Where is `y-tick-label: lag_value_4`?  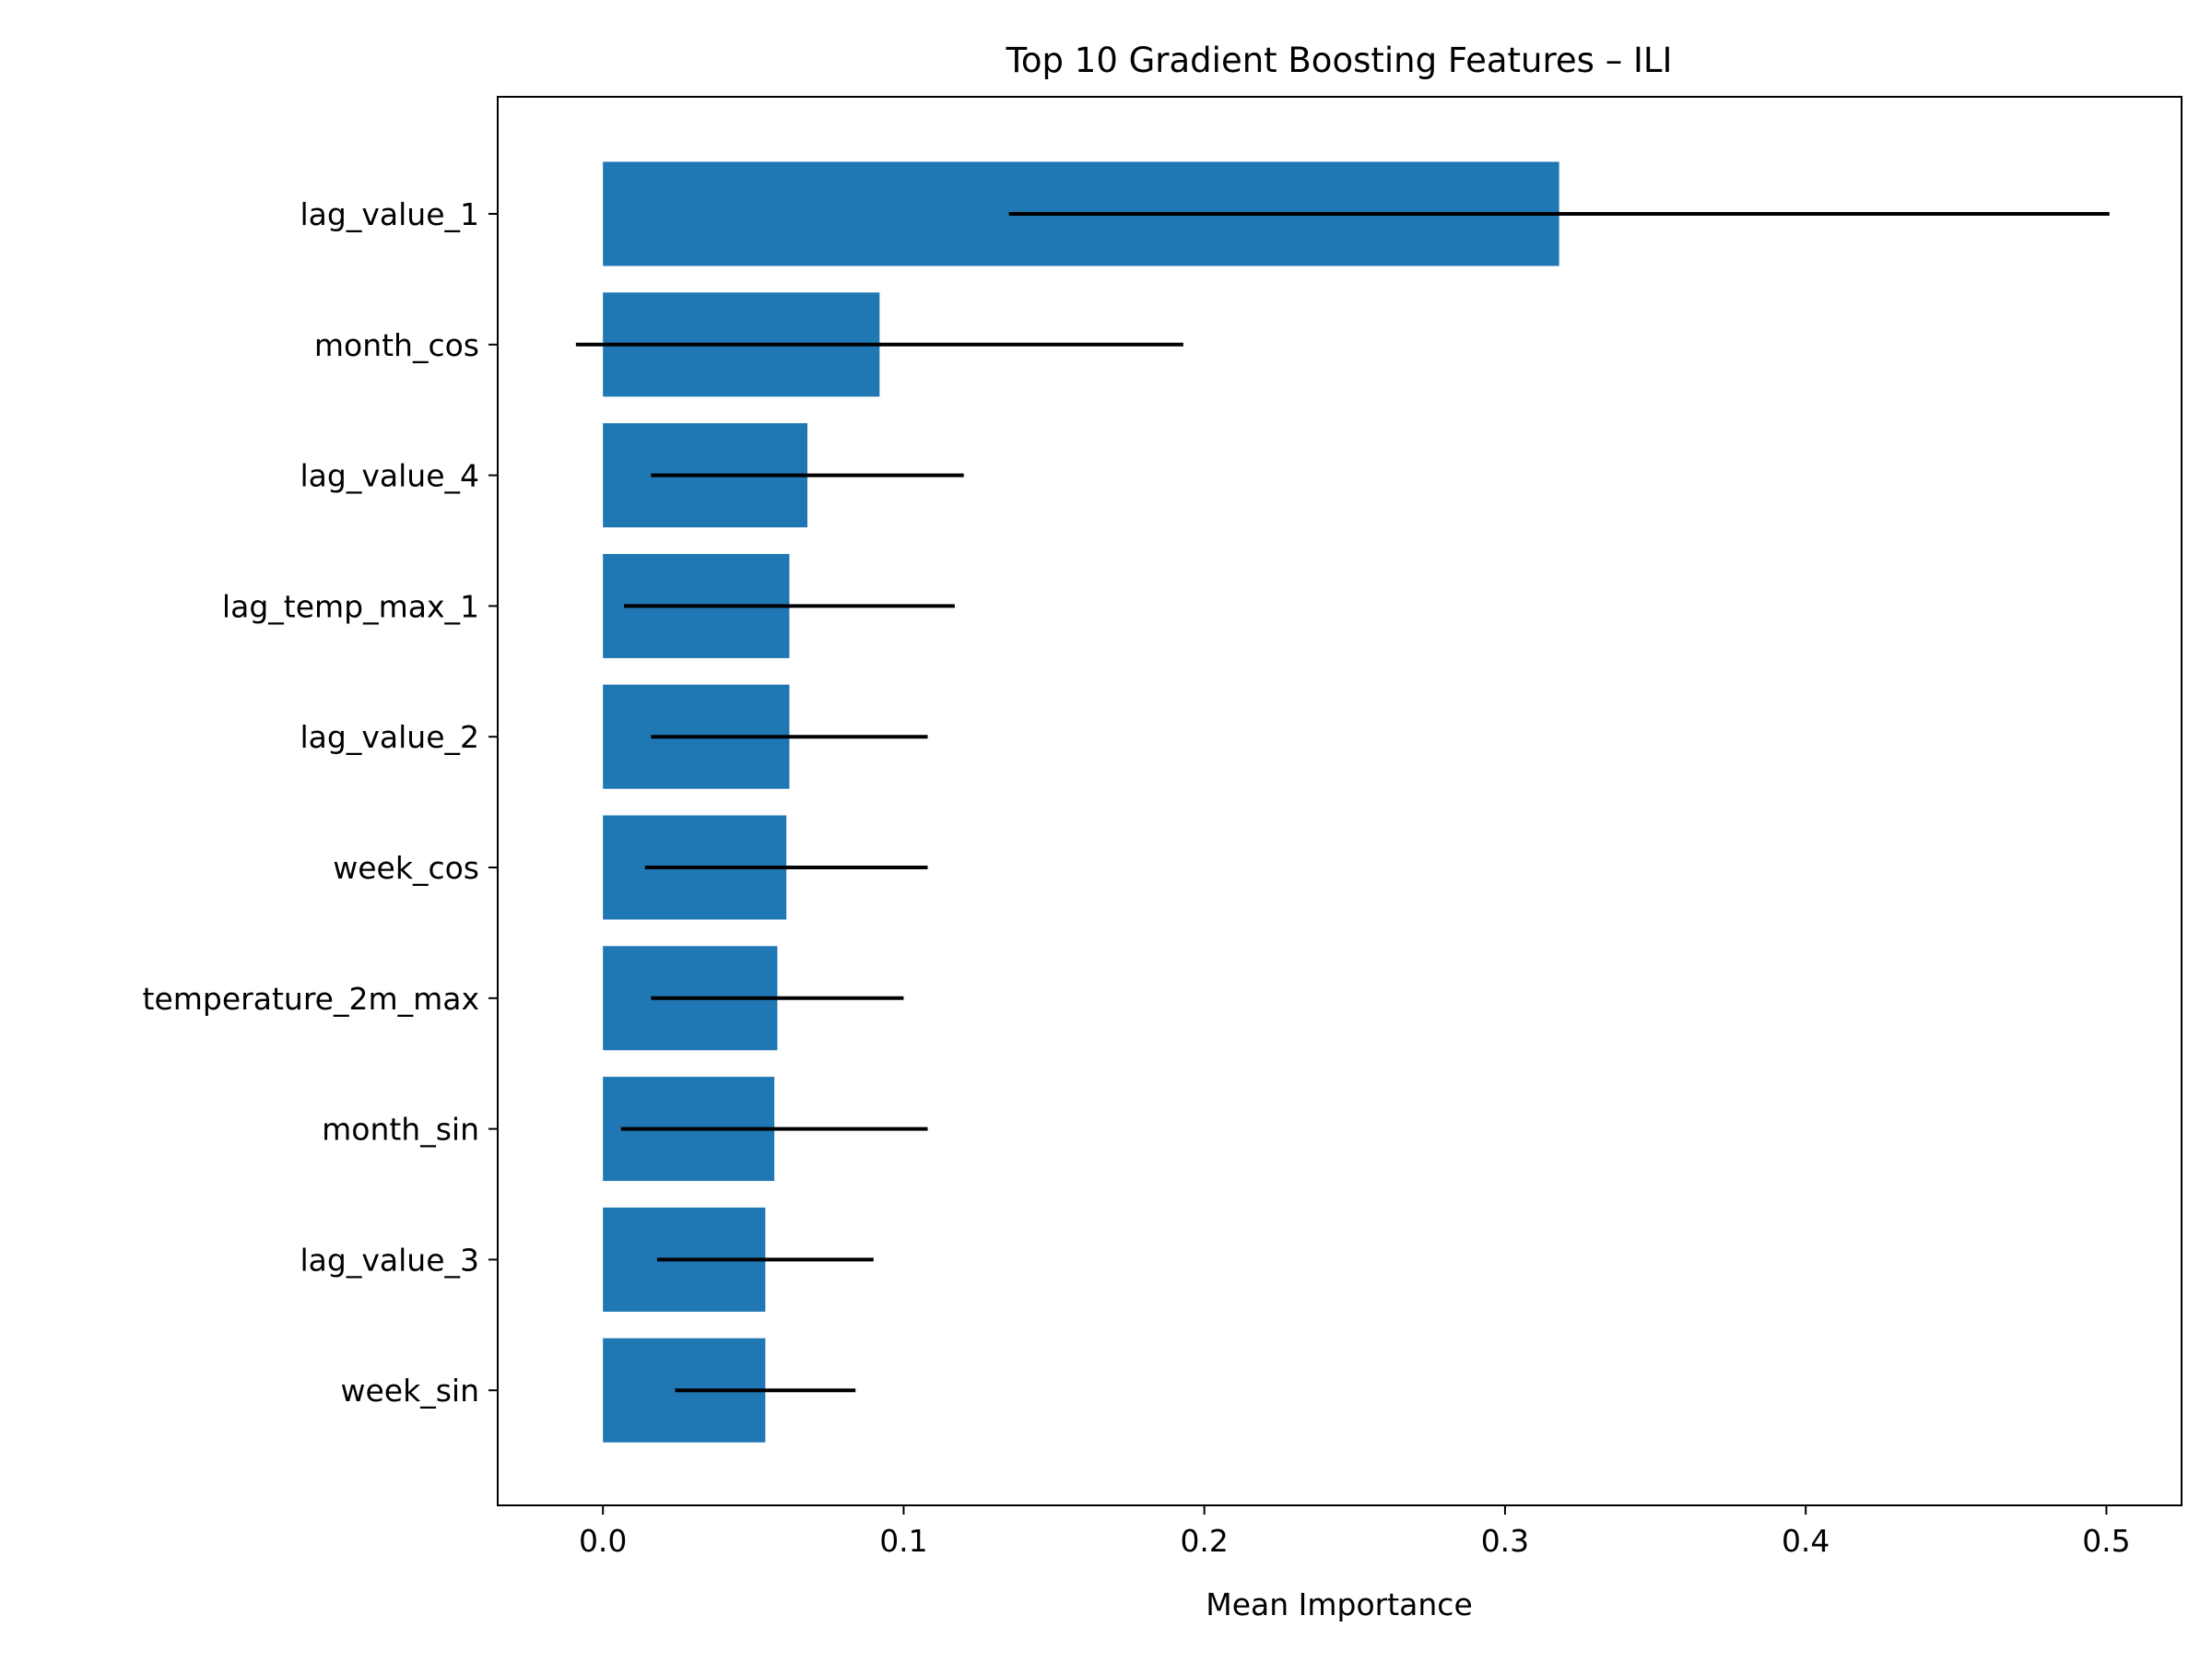 y-tick-label: lag_value_4 is located at coordinates (389, 476).